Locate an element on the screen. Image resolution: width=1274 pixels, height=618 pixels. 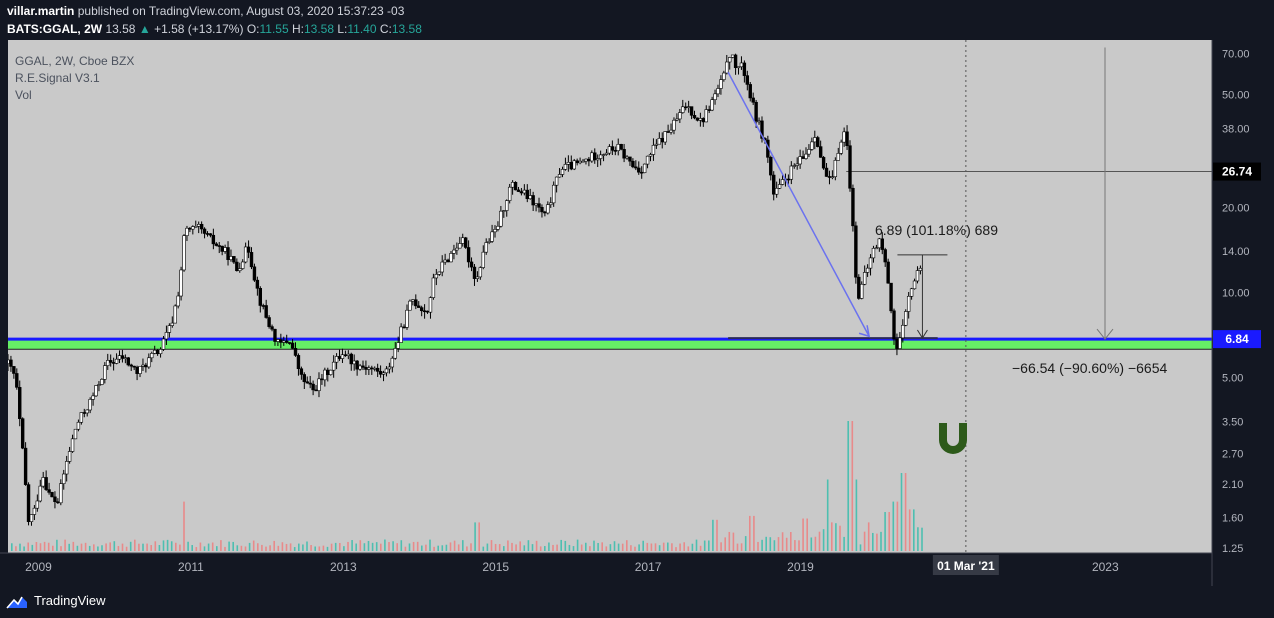
tradingview-logo-icon is located at coordinates (17, 602).